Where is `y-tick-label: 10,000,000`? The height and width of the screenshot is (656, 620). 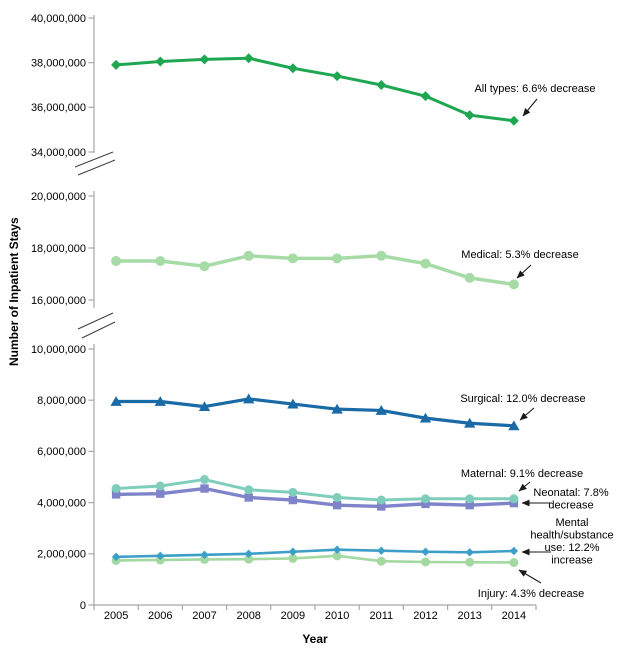
y-tick-label: 10,000,000 is located at coordinates (58, 350).